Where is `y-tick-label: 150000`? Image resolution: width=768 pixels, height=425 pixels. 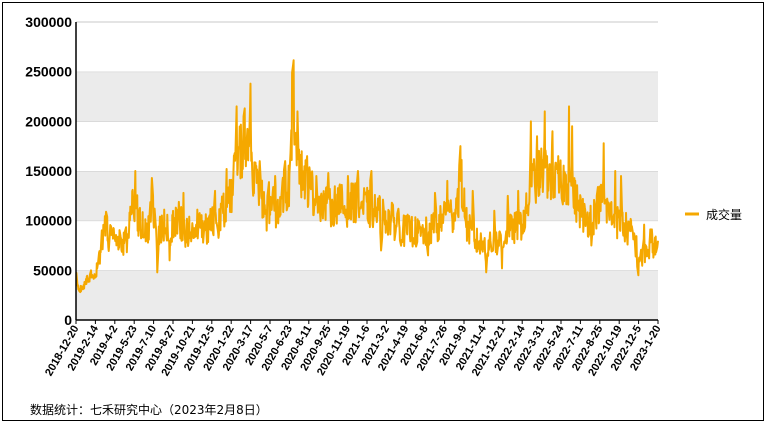 y-tick-label: 150000 is located at coordinates (48, 171).